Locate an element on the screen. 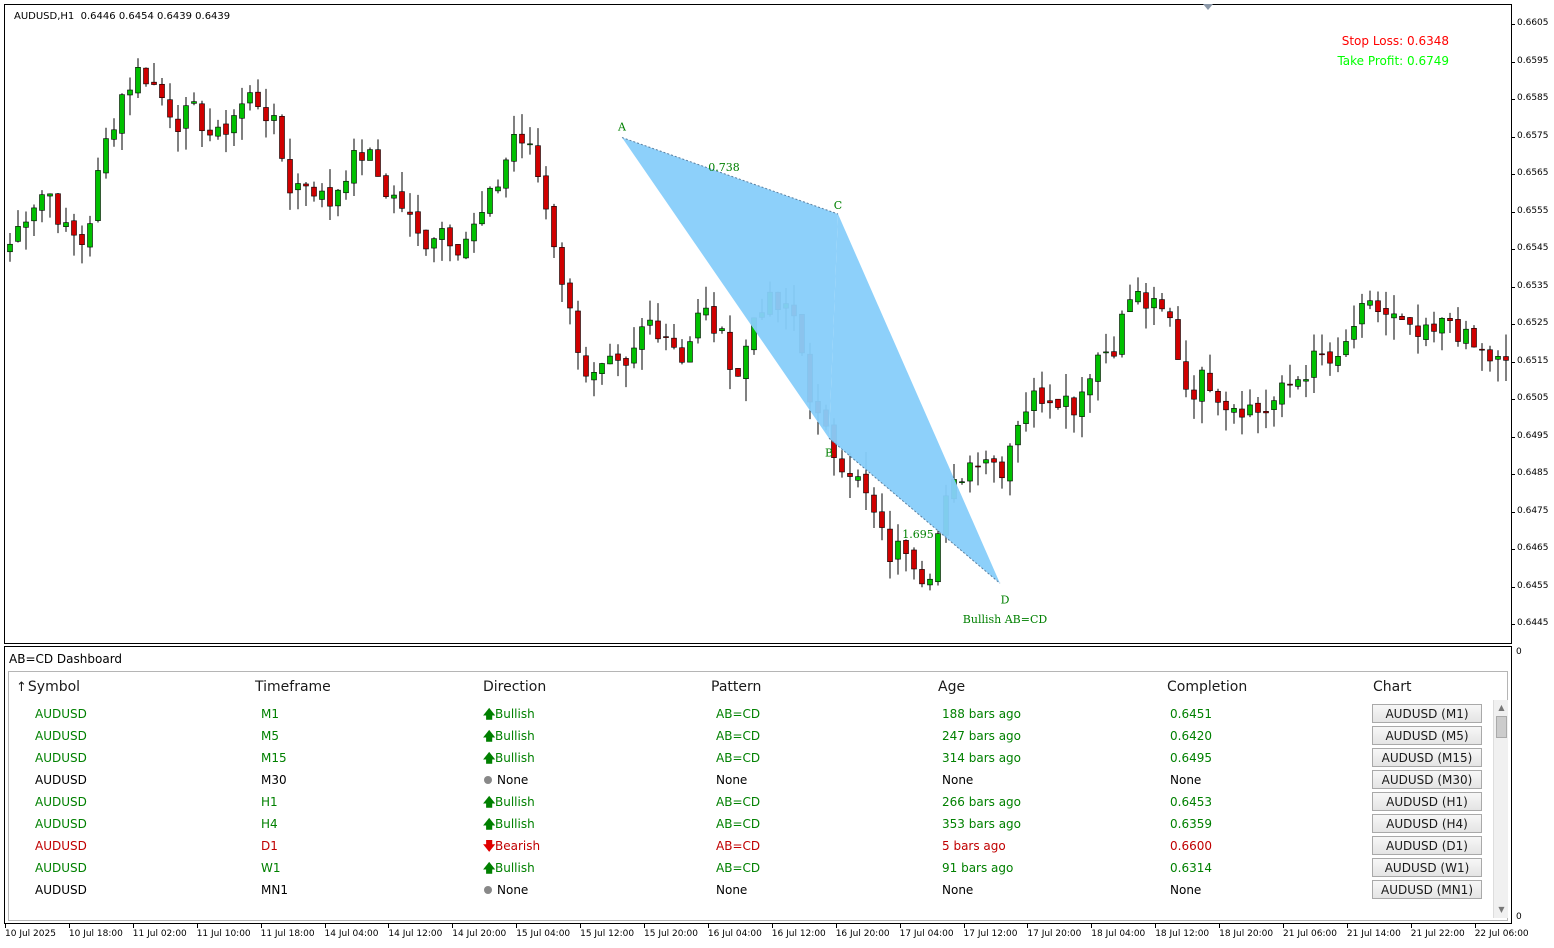  table-row: AUDUSD M30 None None None None AUDUSD (M30) is located at coordinates (745, 782).